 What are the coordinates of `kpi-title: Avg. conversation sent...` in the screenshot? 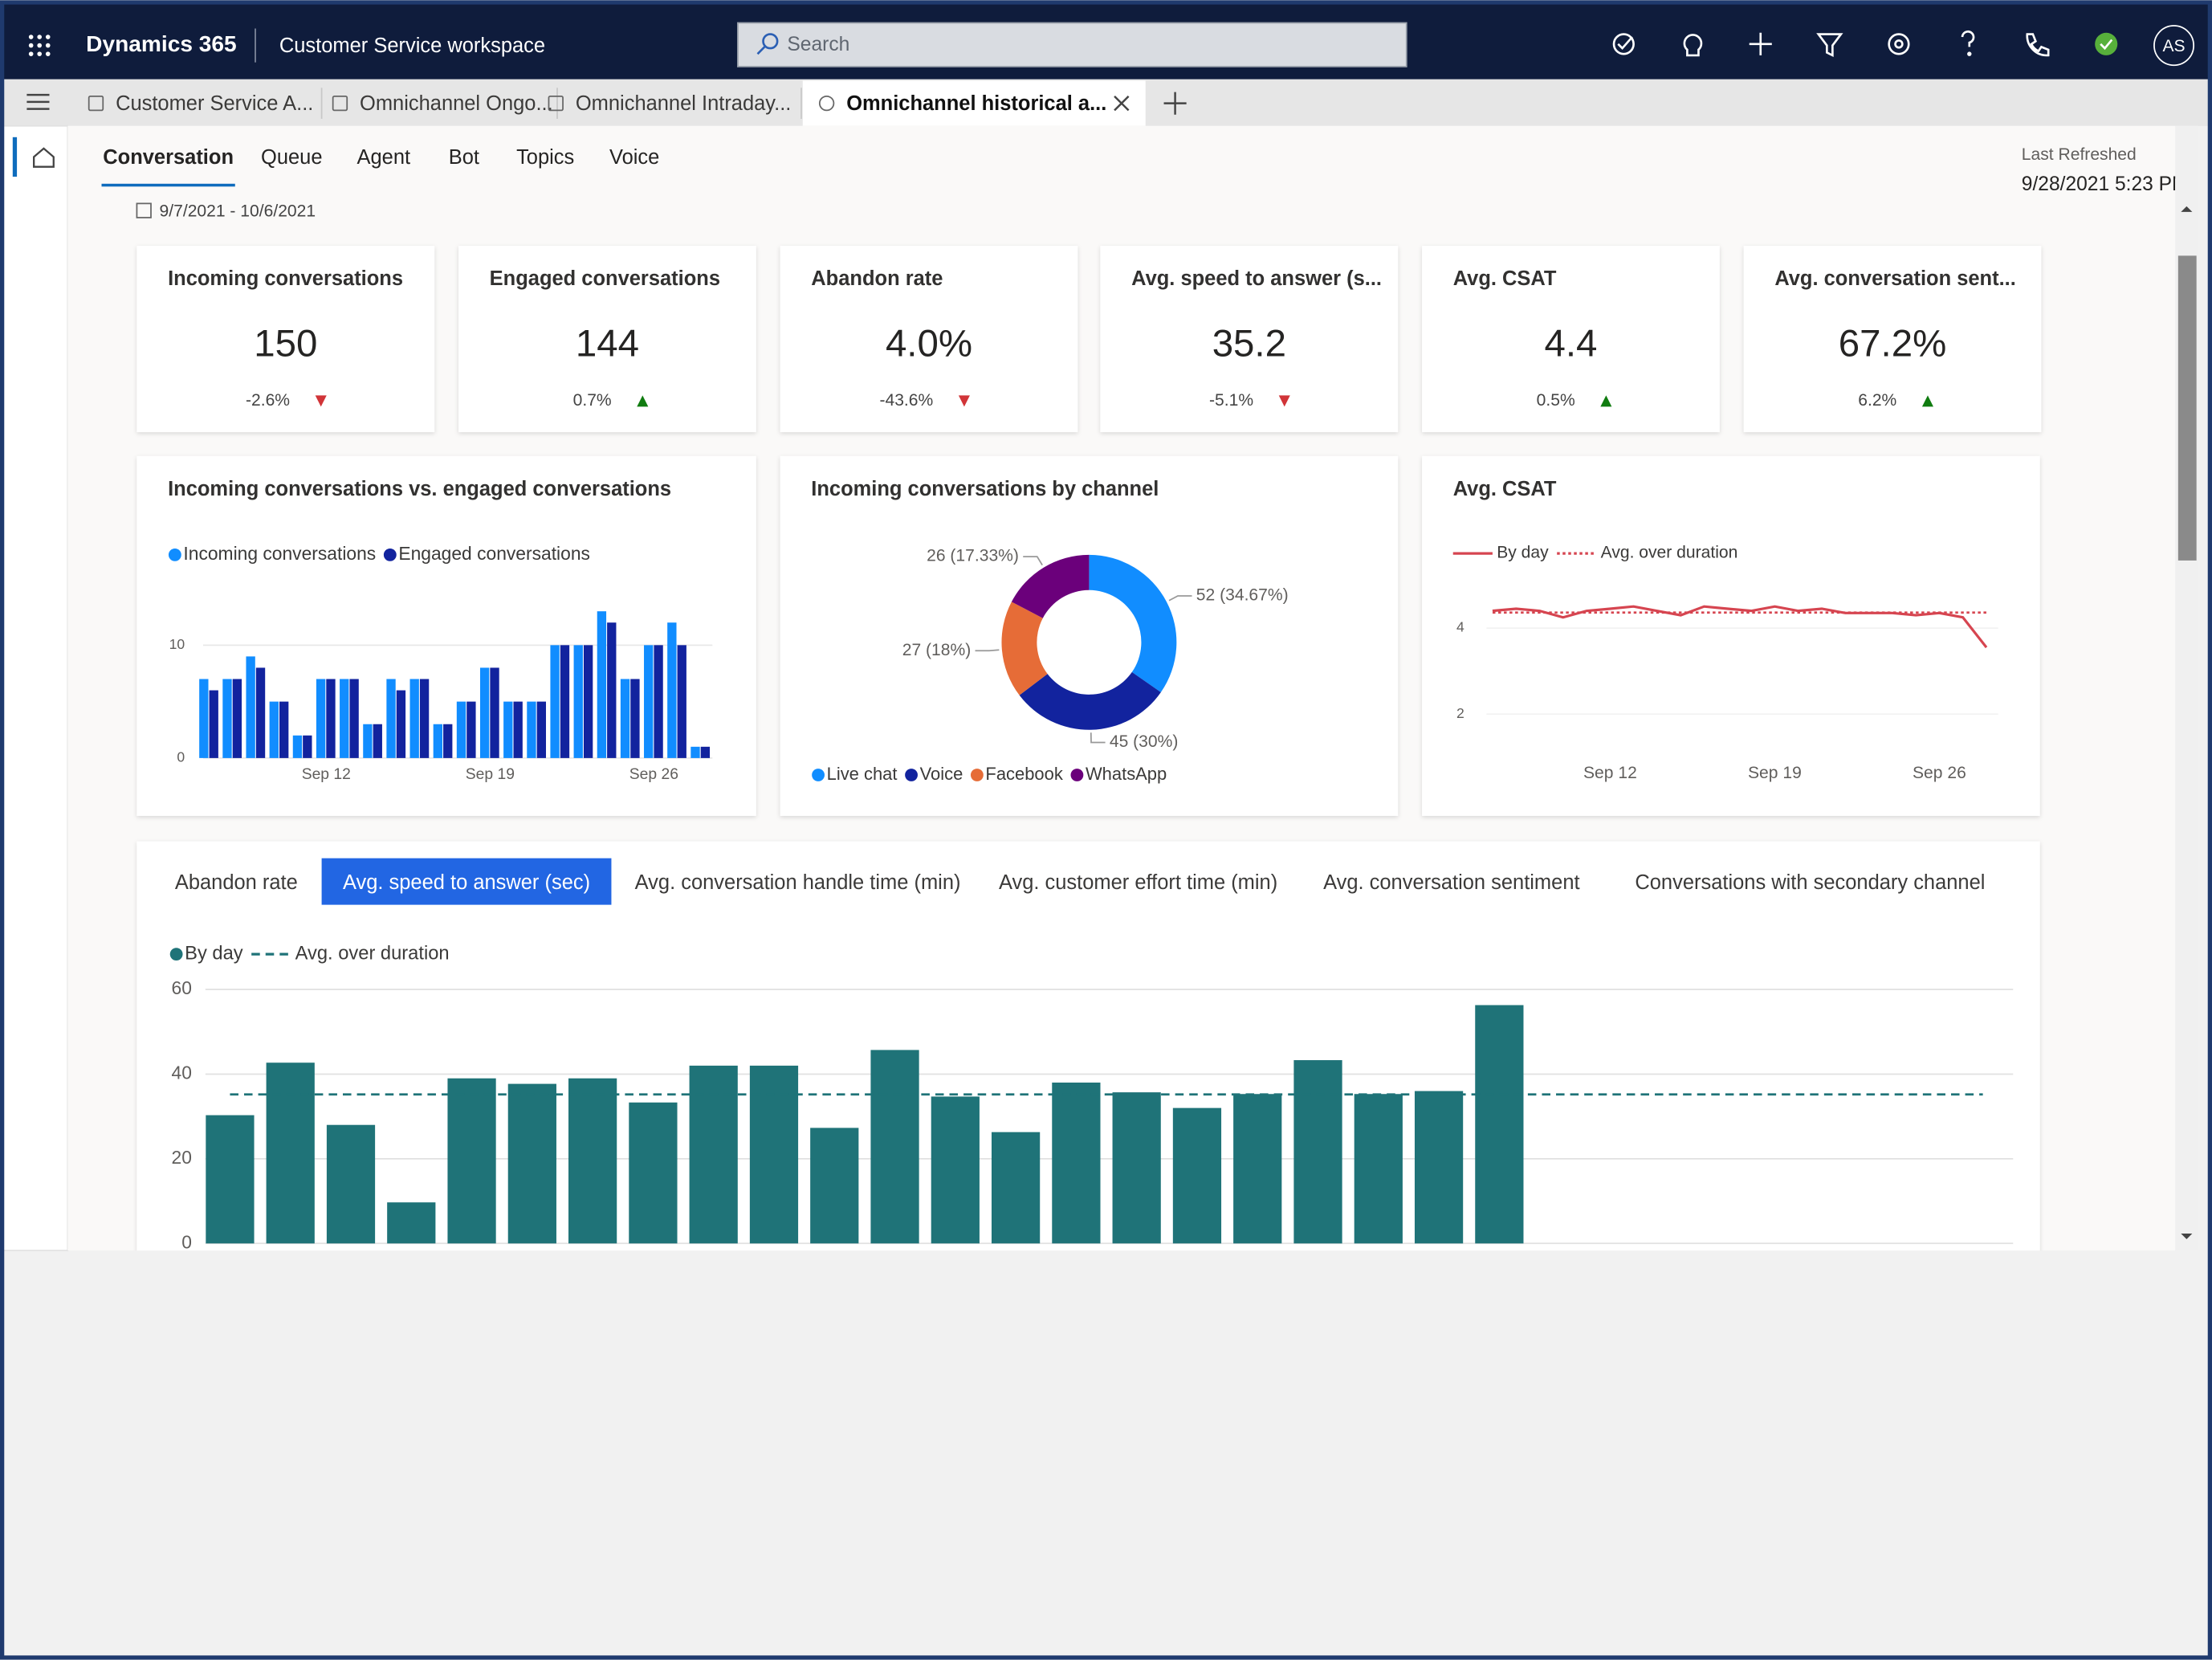 It's located at (1895, 279).